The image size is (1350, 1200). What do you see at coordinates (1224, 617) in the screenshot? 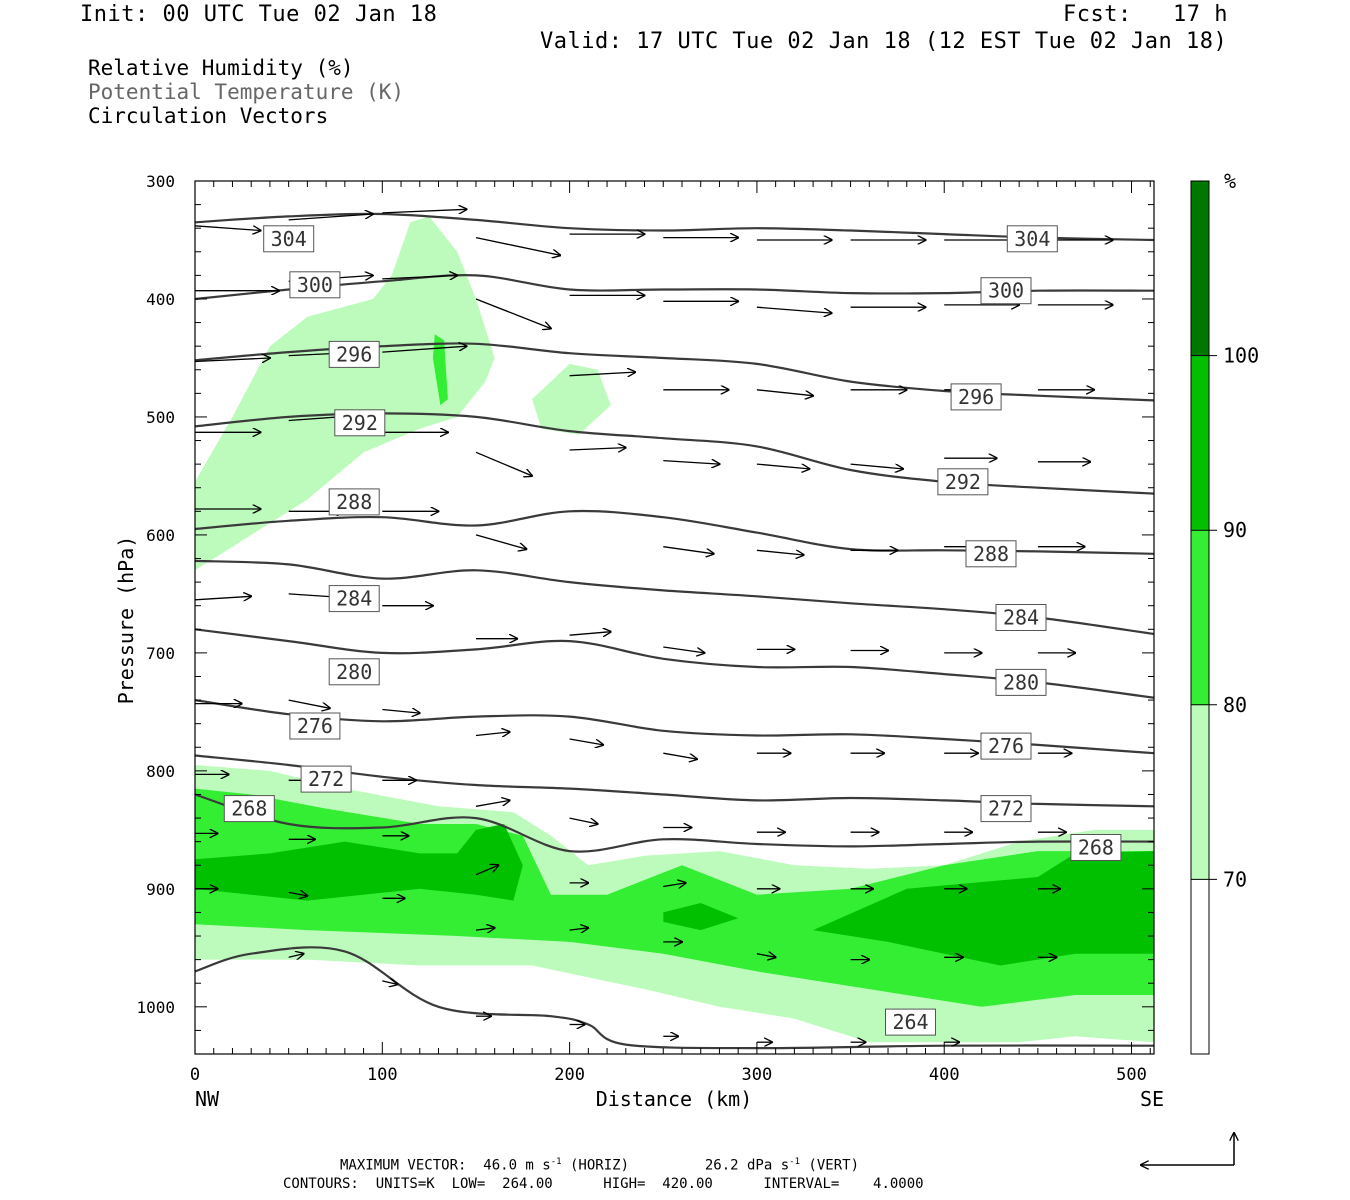
I see `colorbar: 70 80 90 100` at bounding box center [1224, 617].